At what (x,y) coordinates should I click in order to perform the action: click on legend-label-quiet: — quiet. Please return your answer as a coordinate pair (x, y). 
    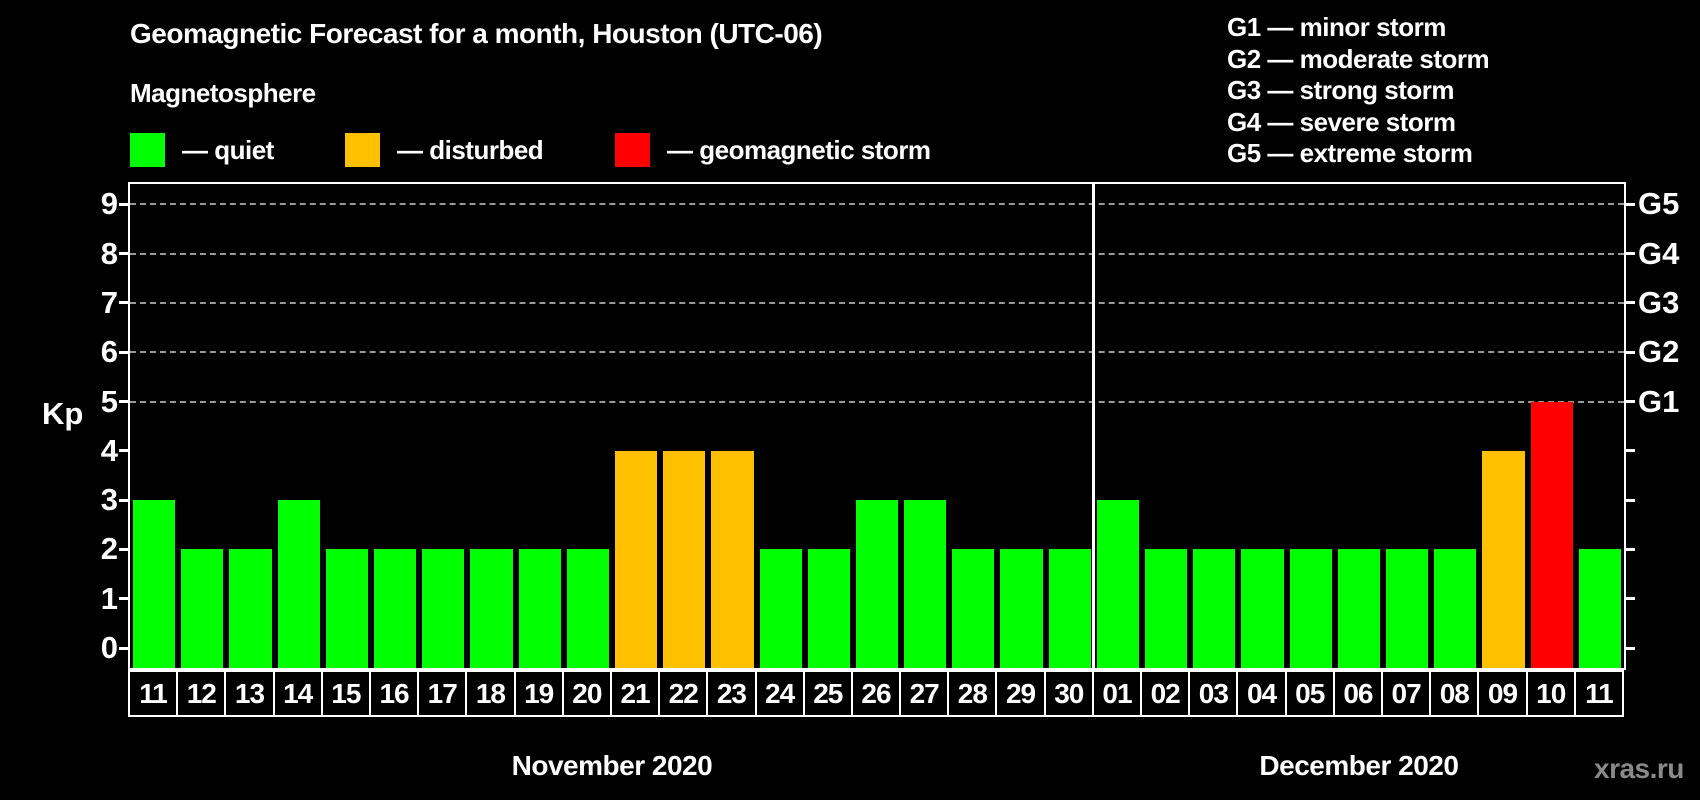
    Looking at the image, I should click on (228, 149).